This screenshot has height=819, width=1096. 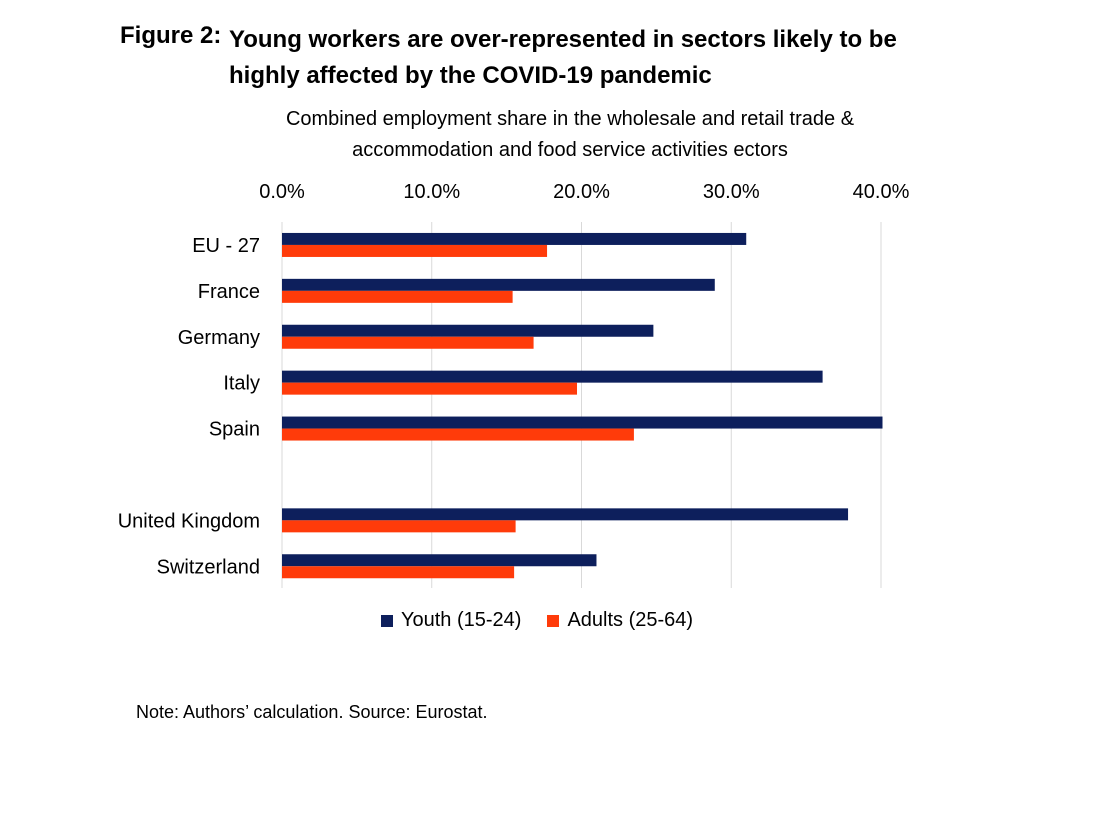 What do you see at coordinates (881, 192) in the screenshot?
I see `x-tick-label-4: 40.0%` at bounding box center [881, 192].